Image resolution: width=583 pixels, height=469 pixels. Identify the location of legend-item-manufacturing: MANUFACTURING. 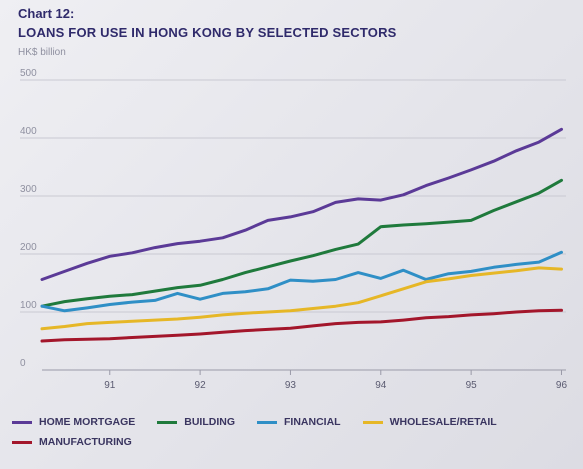
(72, 442).